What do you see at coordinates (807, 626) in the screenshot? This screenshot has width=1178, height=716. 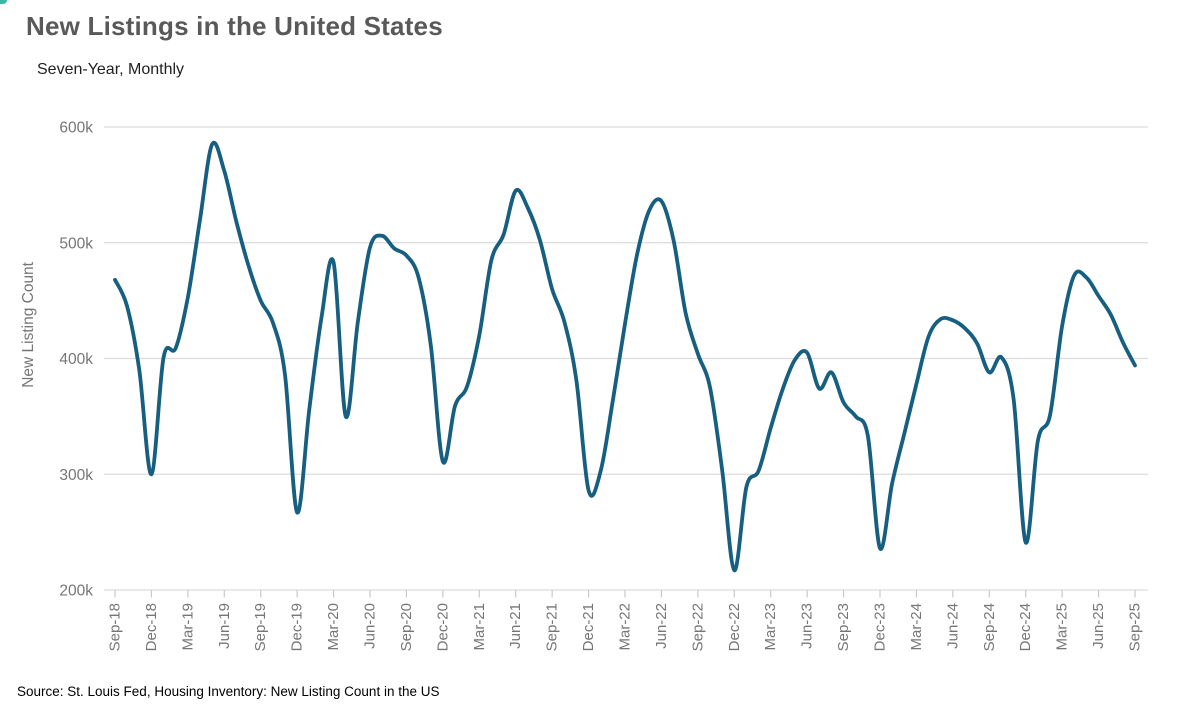 I see `x-tick-label: Jun-23` at bounding box center [807, 626].